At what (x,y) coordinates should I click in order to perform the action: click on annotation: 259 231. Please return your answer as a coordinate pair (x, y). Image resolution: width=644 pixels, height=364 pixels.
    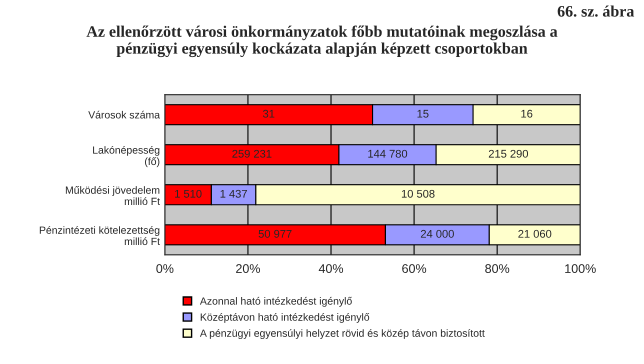
    Looking at the image, I should click on (252, 154).